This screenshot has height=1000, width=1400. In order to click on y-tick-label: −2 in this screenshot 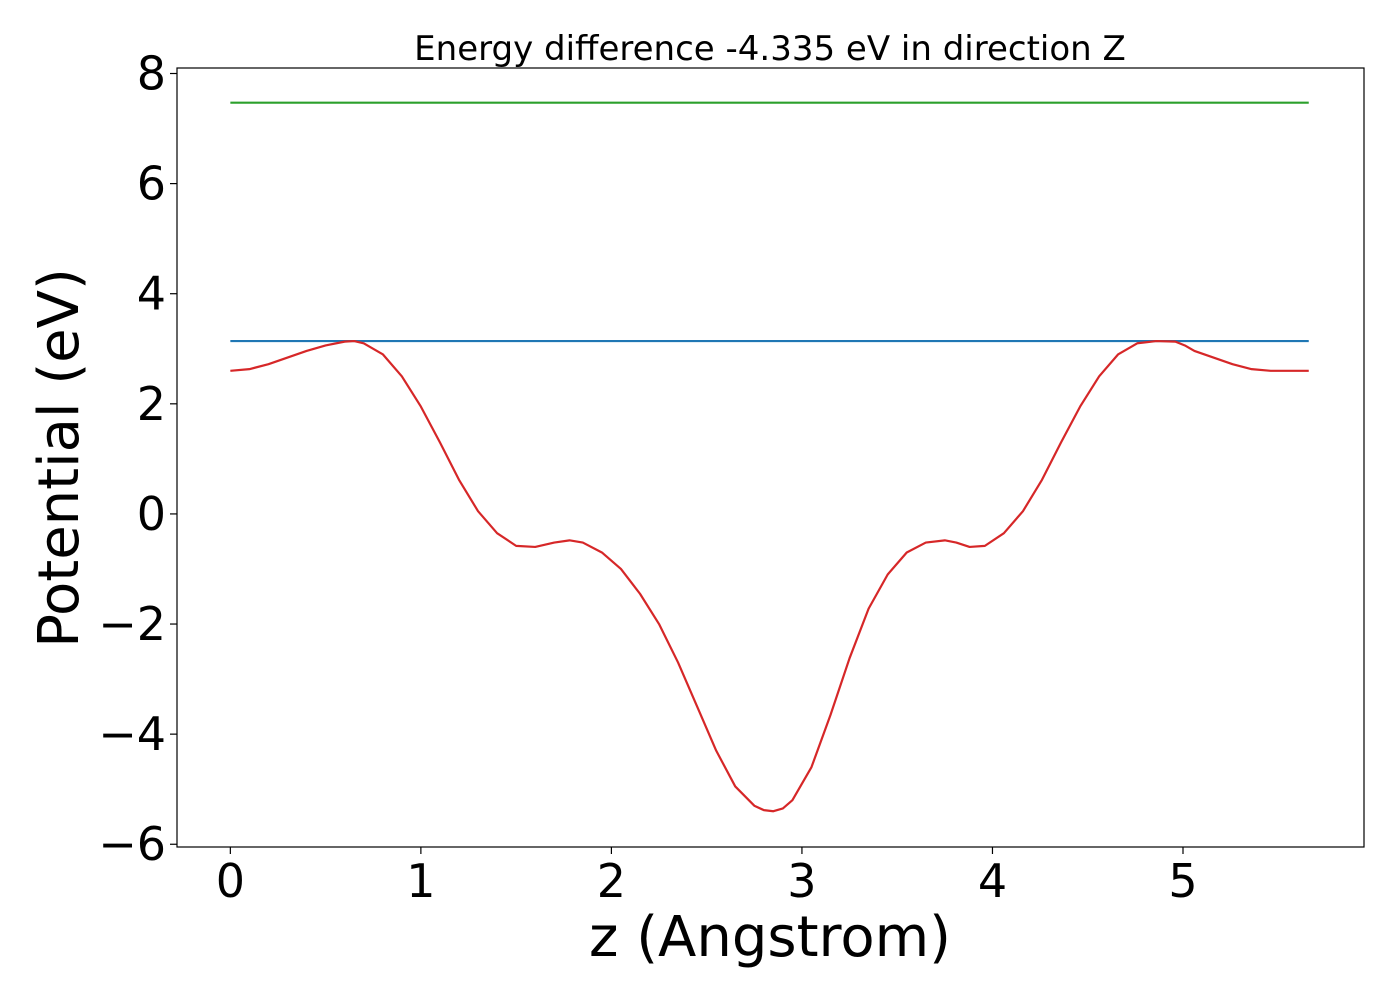, I will do `click(132, 624)`.